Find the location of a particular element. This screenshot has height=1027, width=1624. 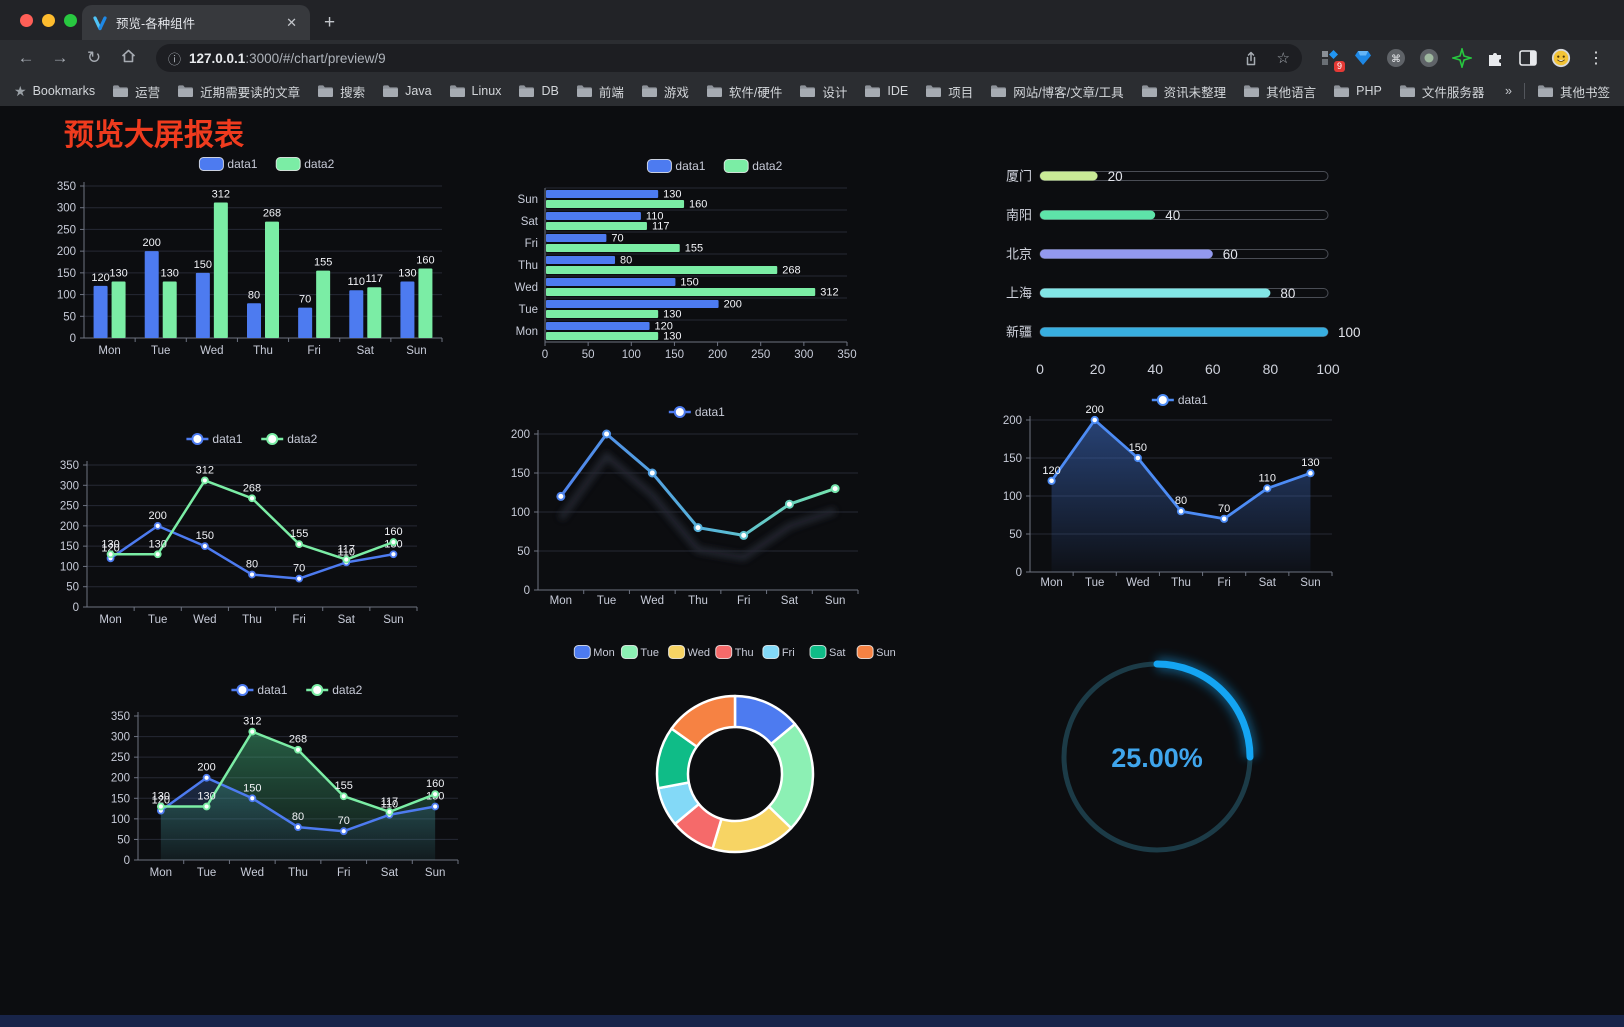

legend: data1 is located at coordinates (1179, 400).